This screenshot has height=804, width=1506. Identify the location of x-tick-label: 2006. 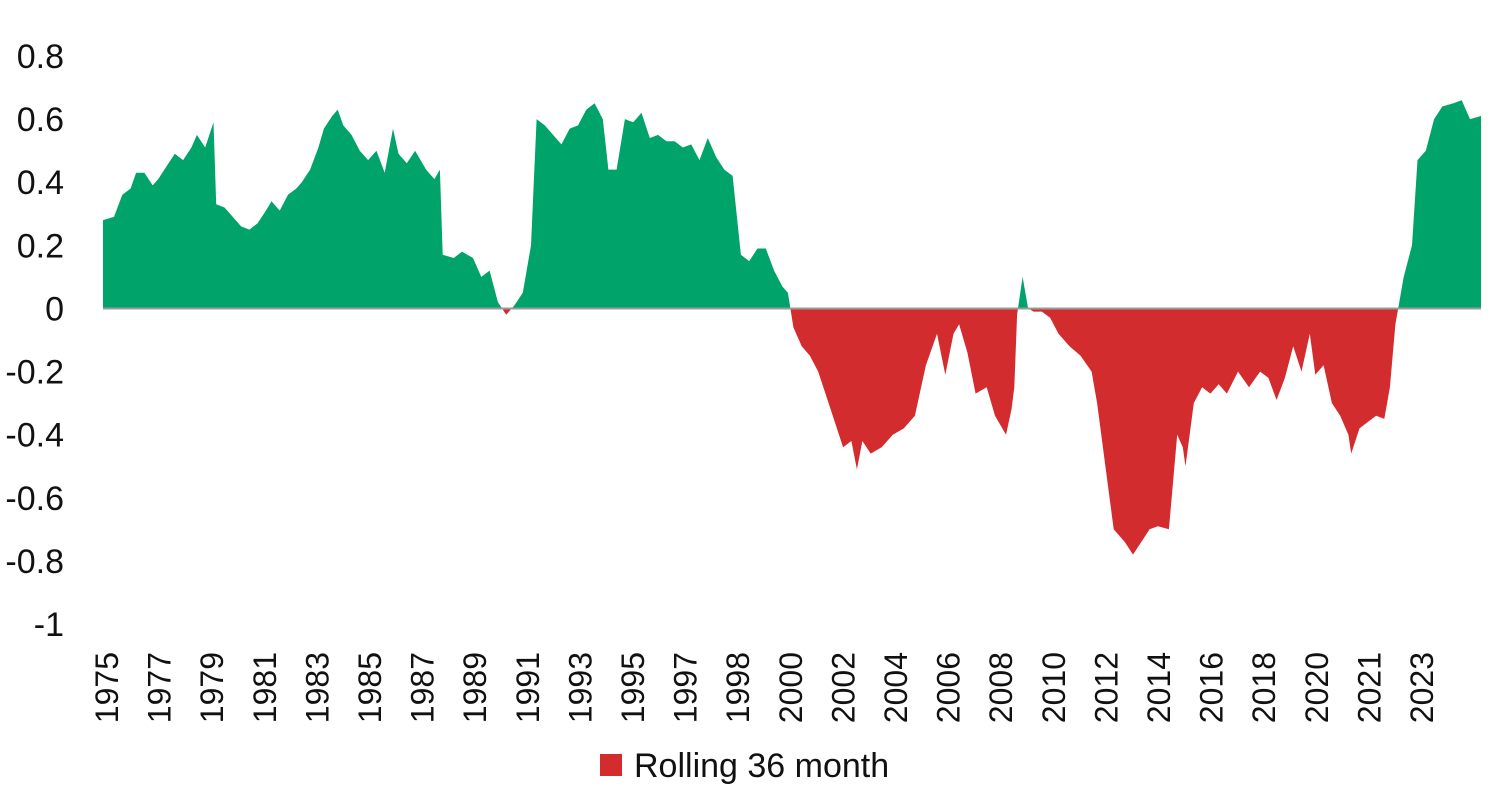
(949, 687).